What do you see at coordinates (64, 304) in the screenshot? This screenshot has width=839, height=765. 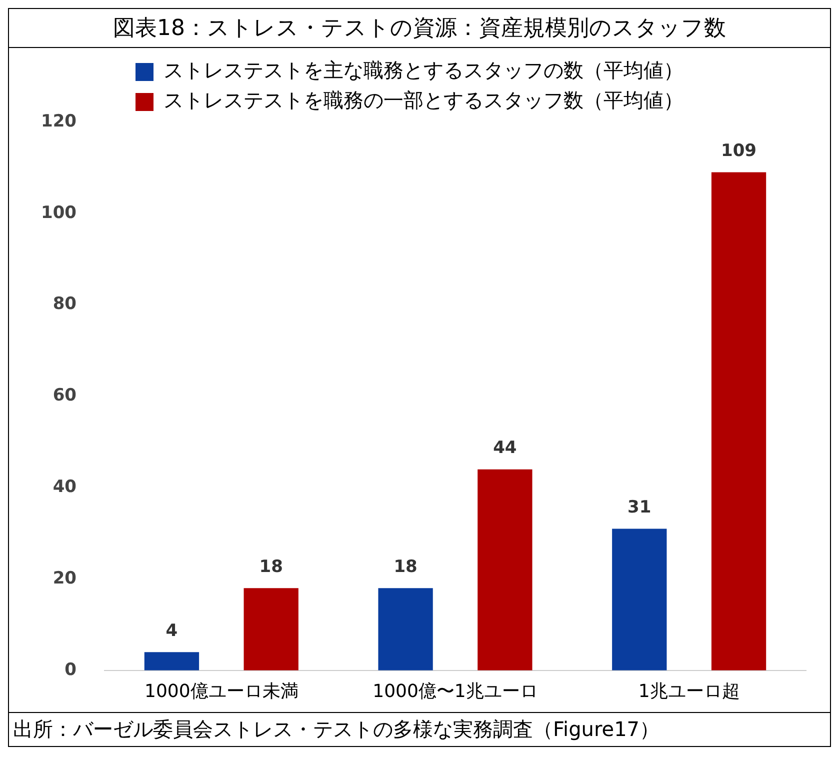 I see `y-tick-label: 80` at bounding box center [64, 304].